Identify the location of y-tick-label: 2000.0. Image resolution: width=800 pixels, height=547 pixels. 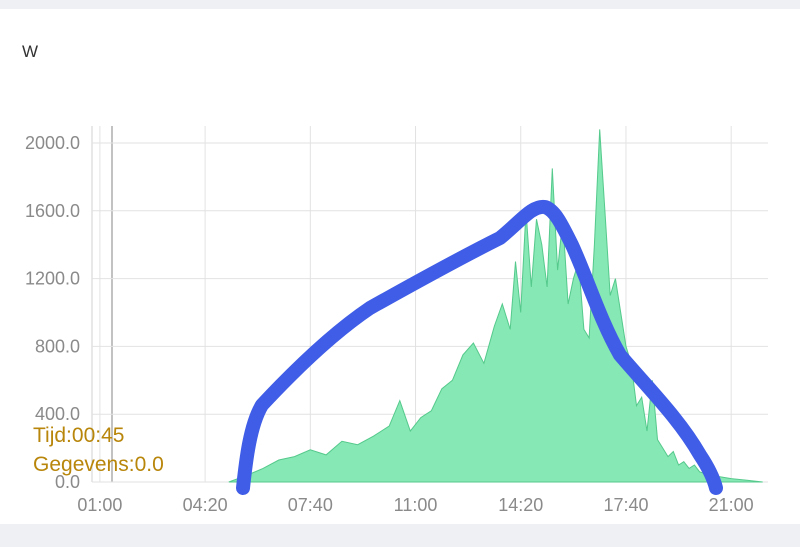
(52, 143).